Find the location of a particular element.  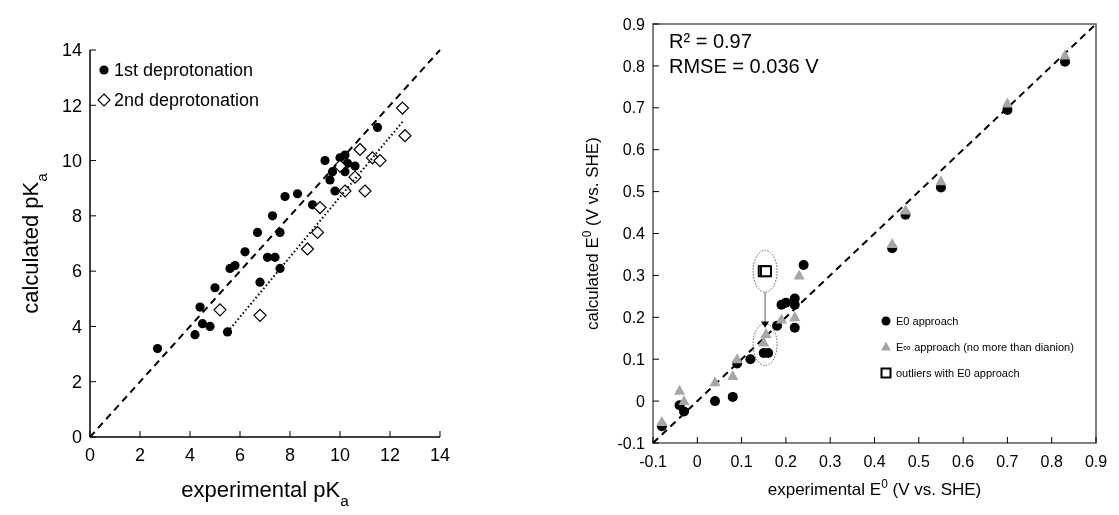

x-tick-label: 8 is located at coordinates (290, 455).